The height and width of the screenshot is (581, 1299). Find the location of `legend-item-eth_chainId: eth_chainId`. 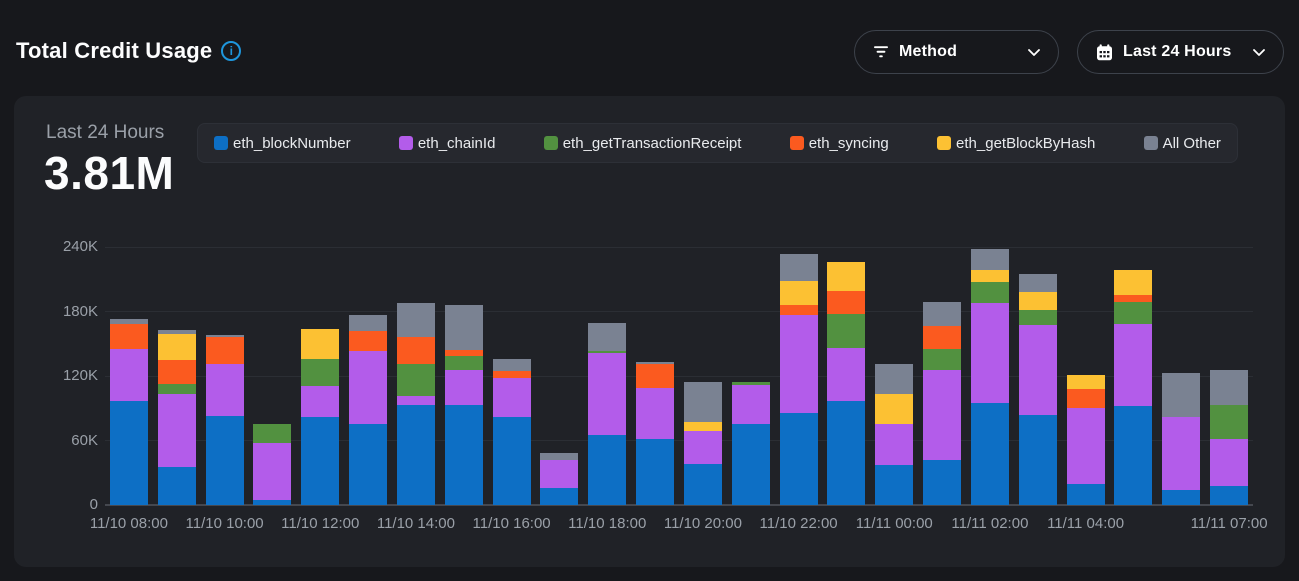

legend-item-eth_chainId: eth_chainId is located at coordinates (446, 143).